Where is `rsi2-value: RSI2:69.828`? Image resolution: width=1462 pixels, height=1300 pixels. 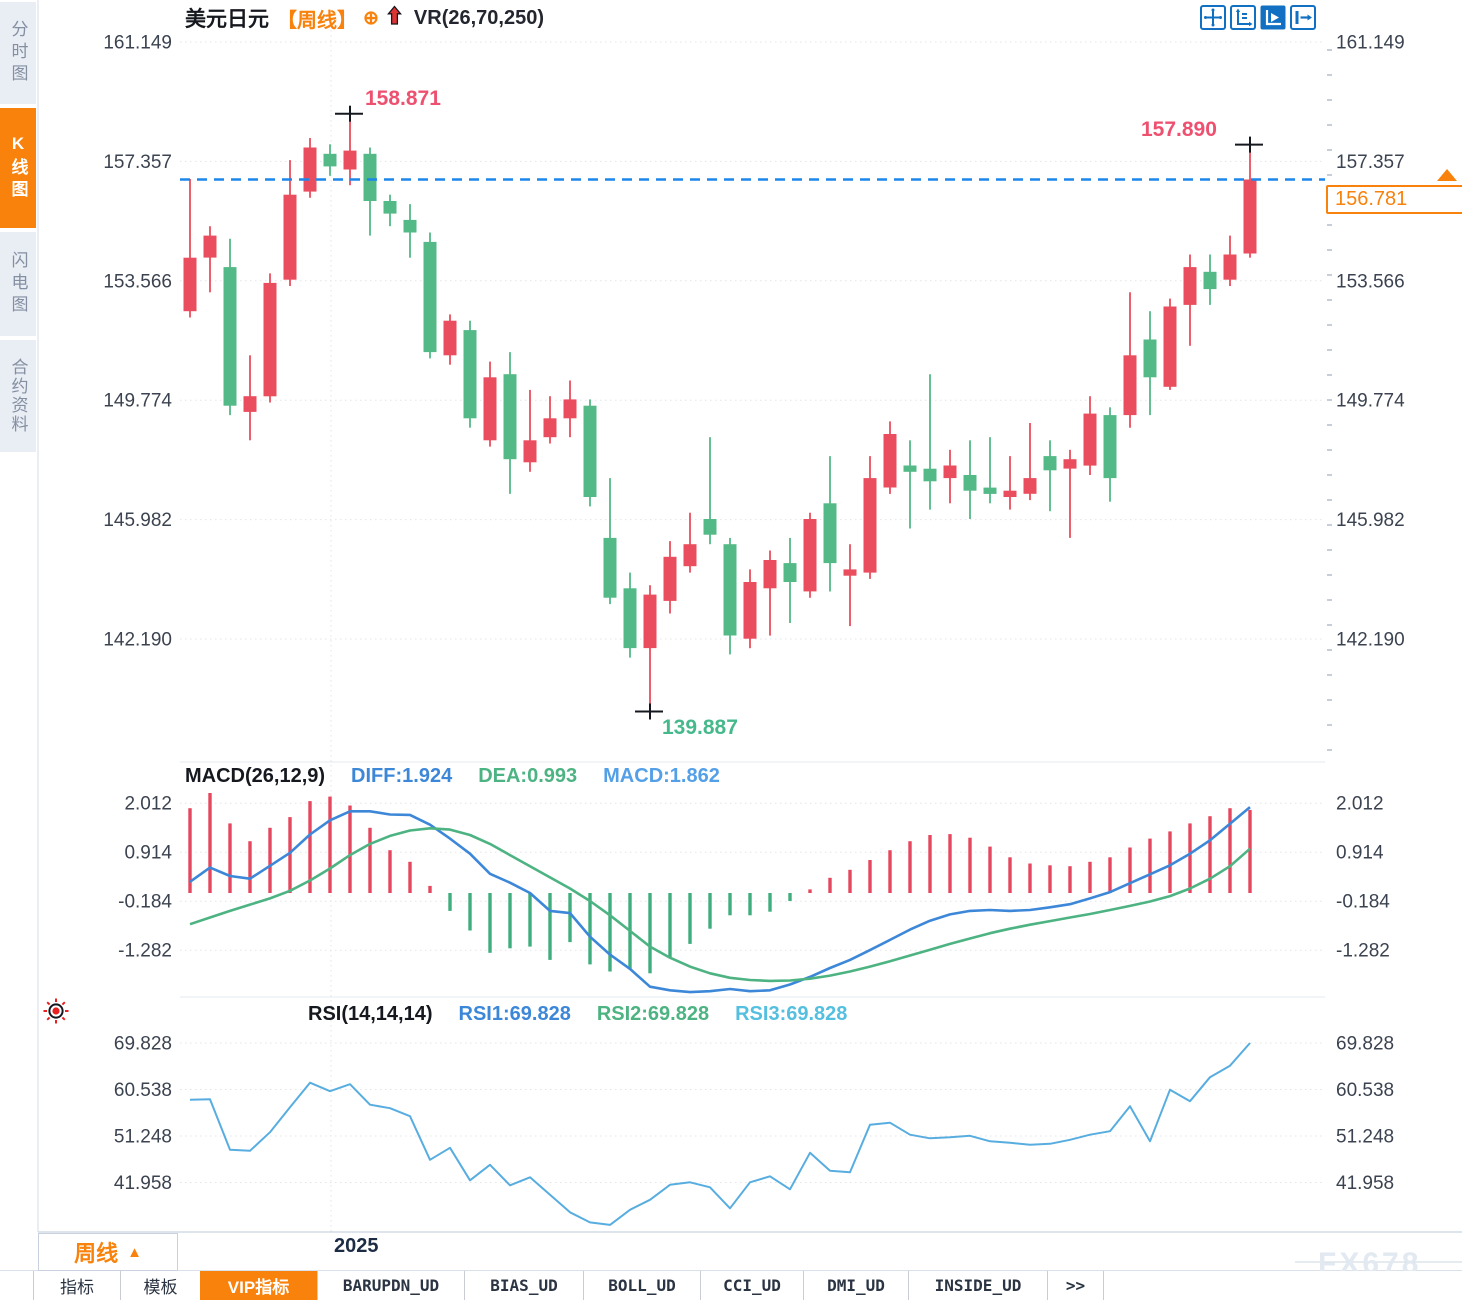
rsi2-value: RSI2:69.828 is located at coordinates (653, 1014).